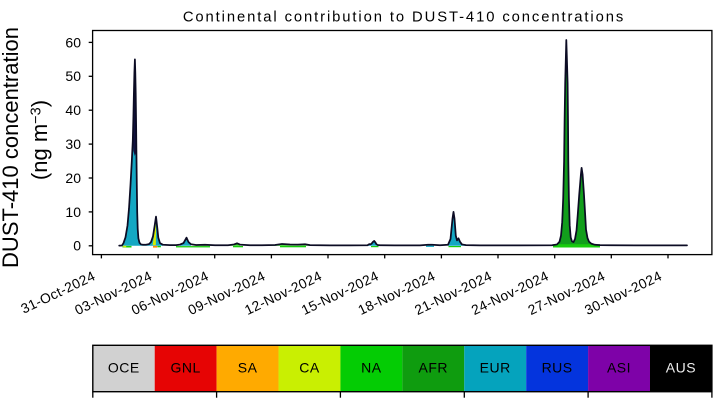  What do you see at coordinates (557, 367) in the screenshot?
I see `svg-text: RUS` at bounding box center [557, 367].